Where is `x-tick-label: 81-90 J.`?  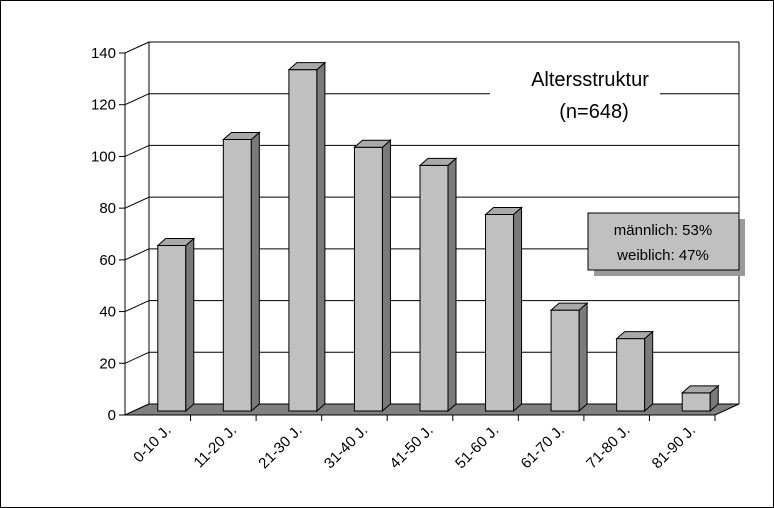 x-tick-label: 81-90 J. is located at coordinates (674, 447).